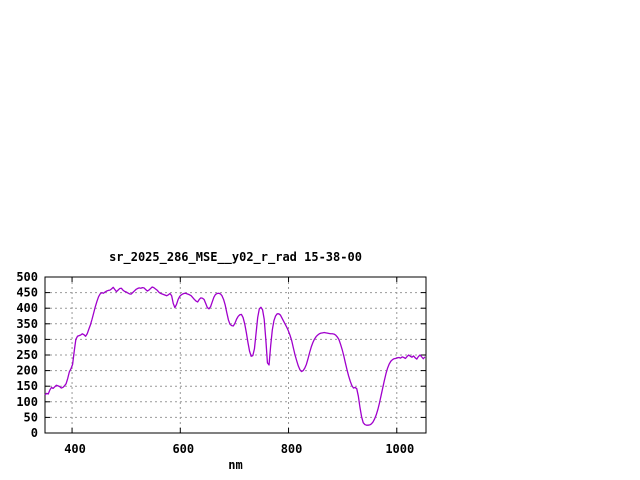  Describe the element at coordinates (235, 465) in the screenshot. I see `x-axis-label: nm` at that location.